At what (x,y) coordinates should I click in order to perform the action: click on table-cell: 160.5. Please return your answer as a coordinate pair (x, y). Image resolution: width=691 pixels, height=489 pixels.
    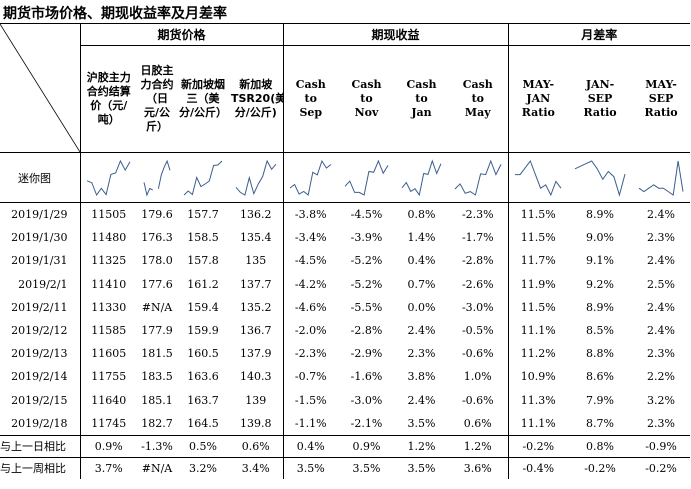
    Looking at the image, I should click on (203, 354).